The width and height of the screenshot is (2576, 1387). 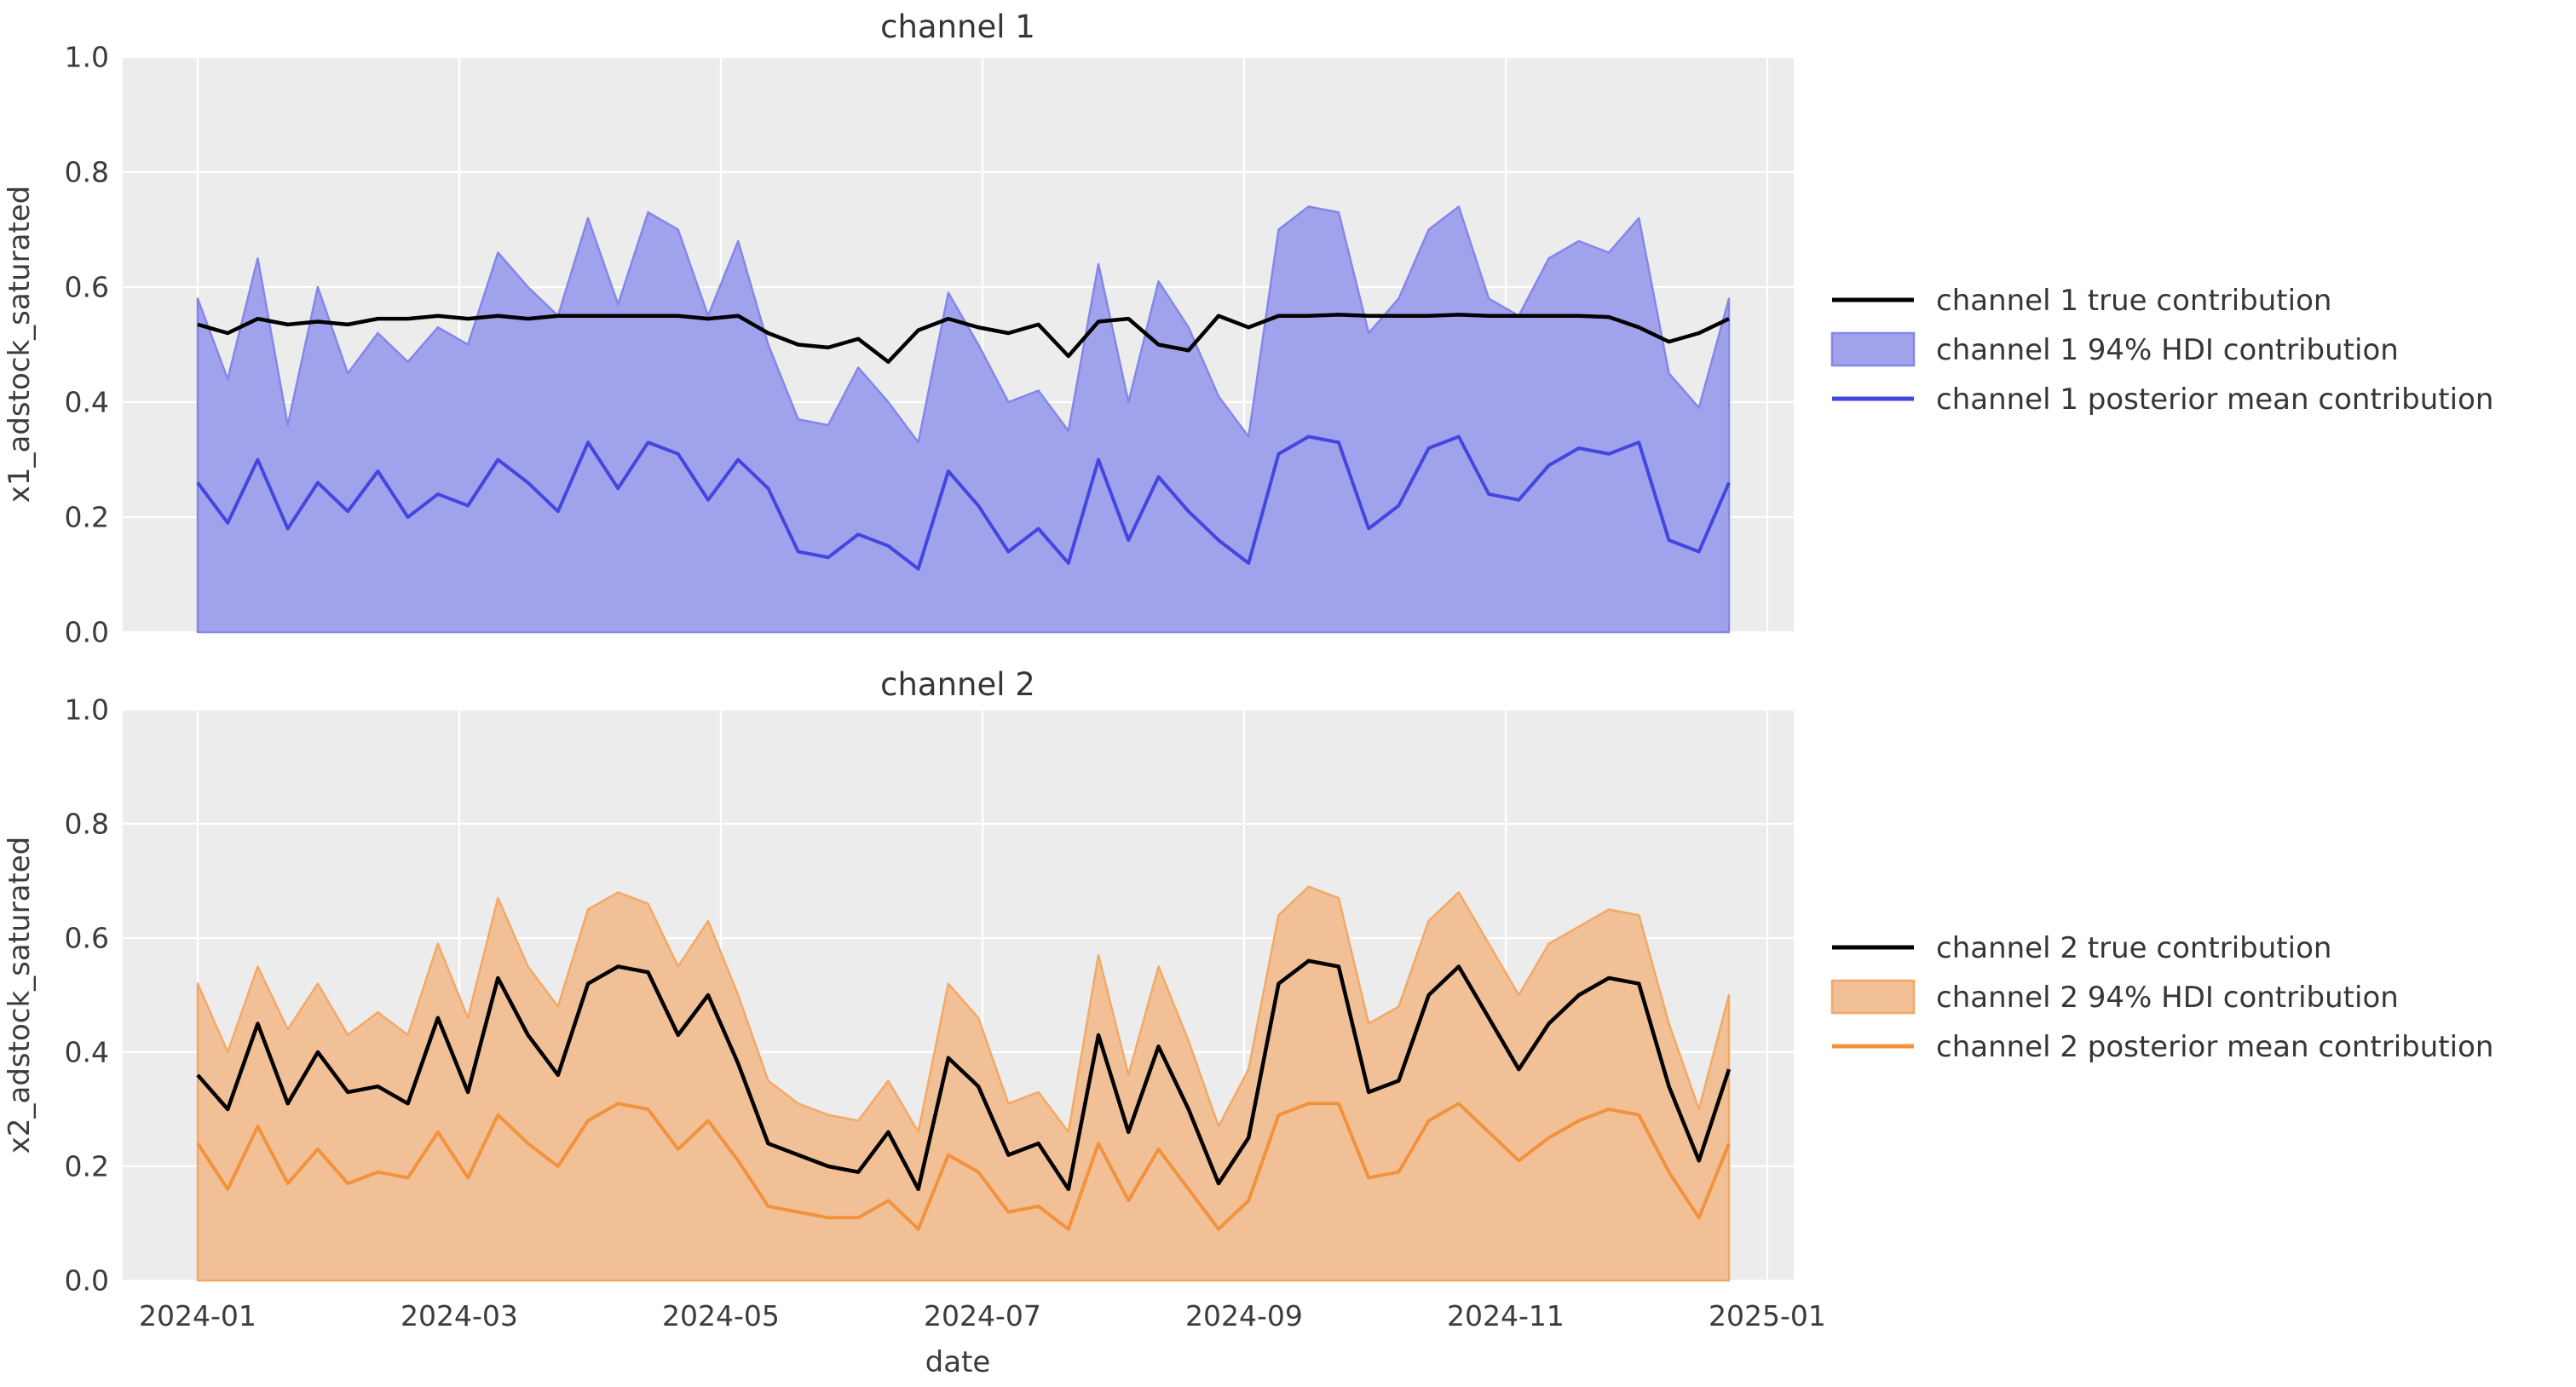 I want to click on legend-label-hdi: channel 2 94% HDI contribution, so click(x=2167, y=998).